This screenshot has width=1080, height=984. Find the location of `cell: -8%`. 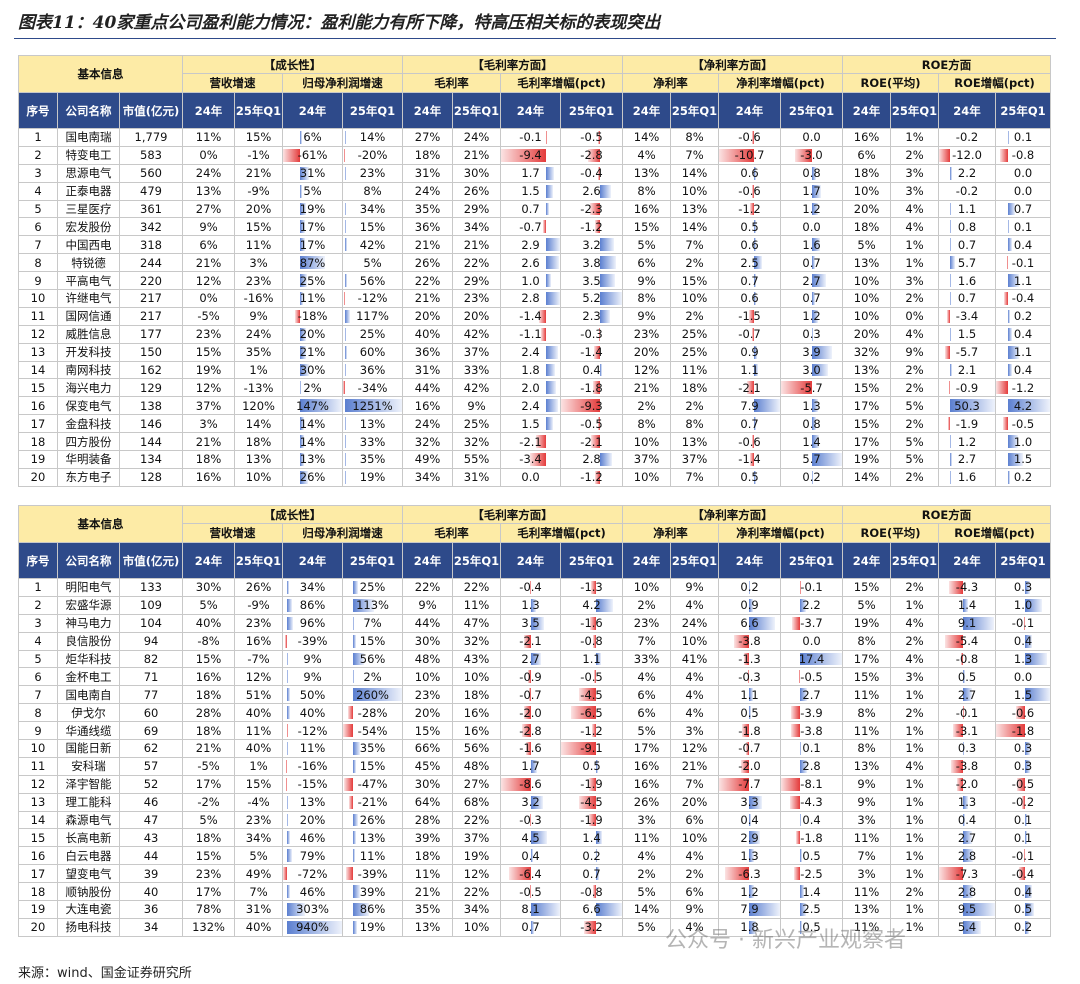

cell: -8% is located at coordinates (209, 641).